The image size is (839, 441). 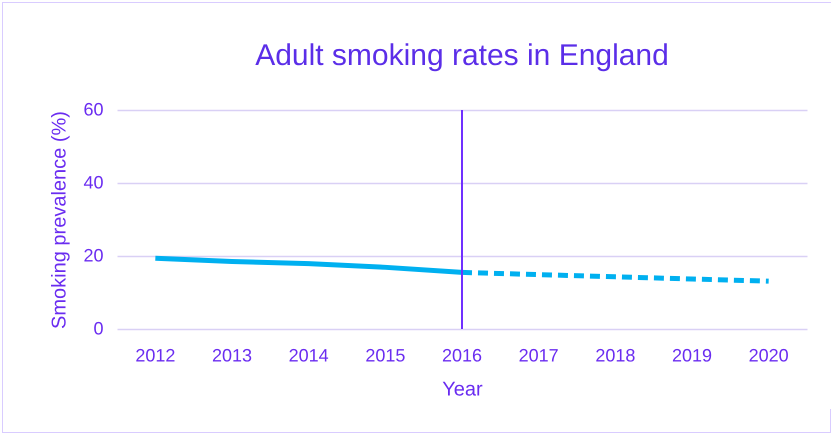 I want to click on y-tick-label: 0, so click(x=98, y=328).